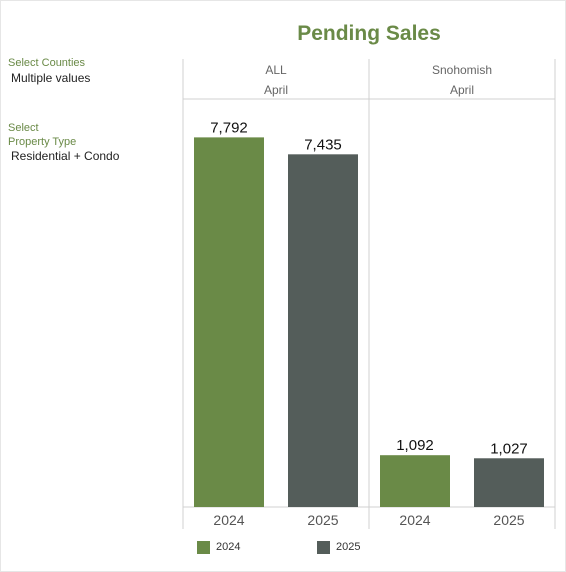 The height and width of the screenshot is (572, 566). What do you see at coordinates (23, 128) in the screenshot?
I see `property-type-filter-label-line1: Select` at bounding box center [23, 128].